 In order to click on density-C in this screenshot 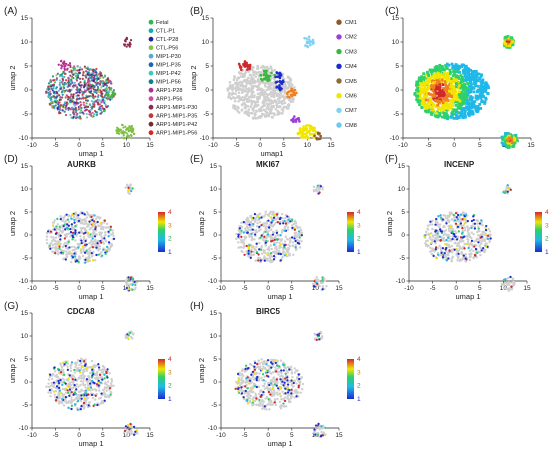, I will do `click(466, 91)`.